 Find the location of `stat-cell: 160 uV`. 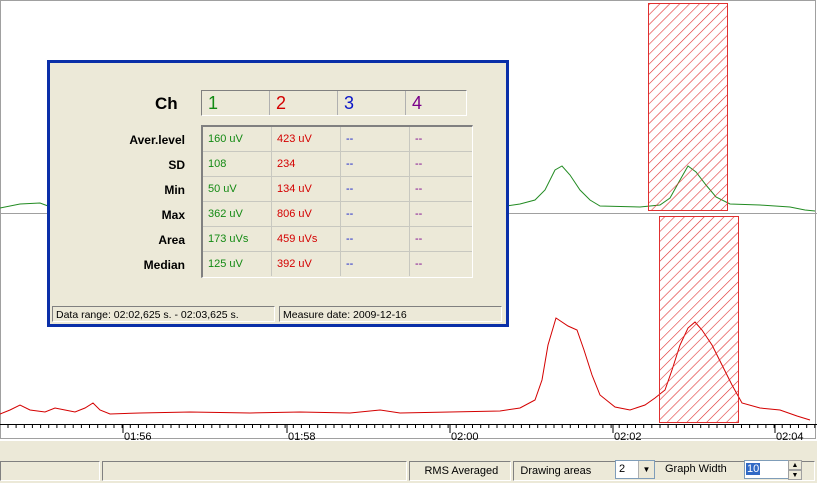

stat-cell: 160 uV is located at coordinates (237, 139).